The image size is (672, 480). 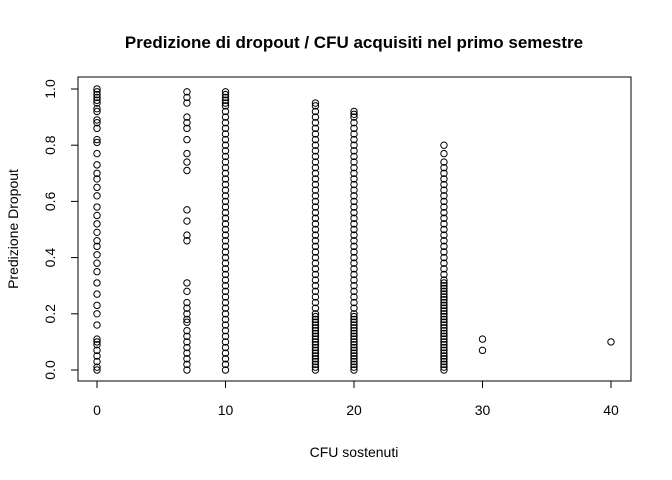 I want to click on y-tick-label: 0.2, so click(x=50, y=314).